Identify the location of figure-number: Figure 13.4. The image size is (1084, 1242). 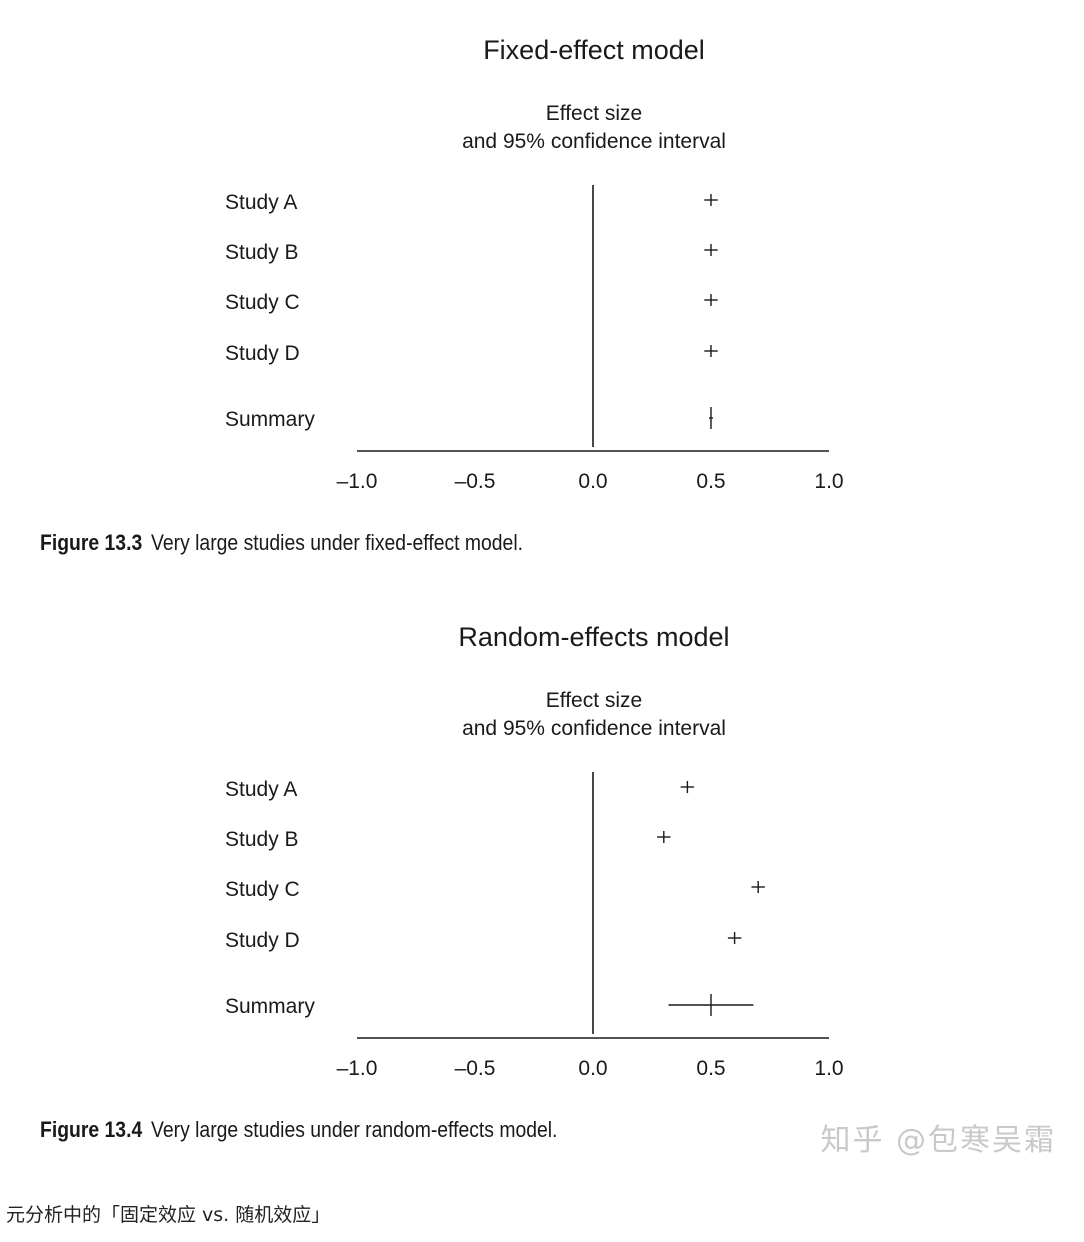
(91, 1129).